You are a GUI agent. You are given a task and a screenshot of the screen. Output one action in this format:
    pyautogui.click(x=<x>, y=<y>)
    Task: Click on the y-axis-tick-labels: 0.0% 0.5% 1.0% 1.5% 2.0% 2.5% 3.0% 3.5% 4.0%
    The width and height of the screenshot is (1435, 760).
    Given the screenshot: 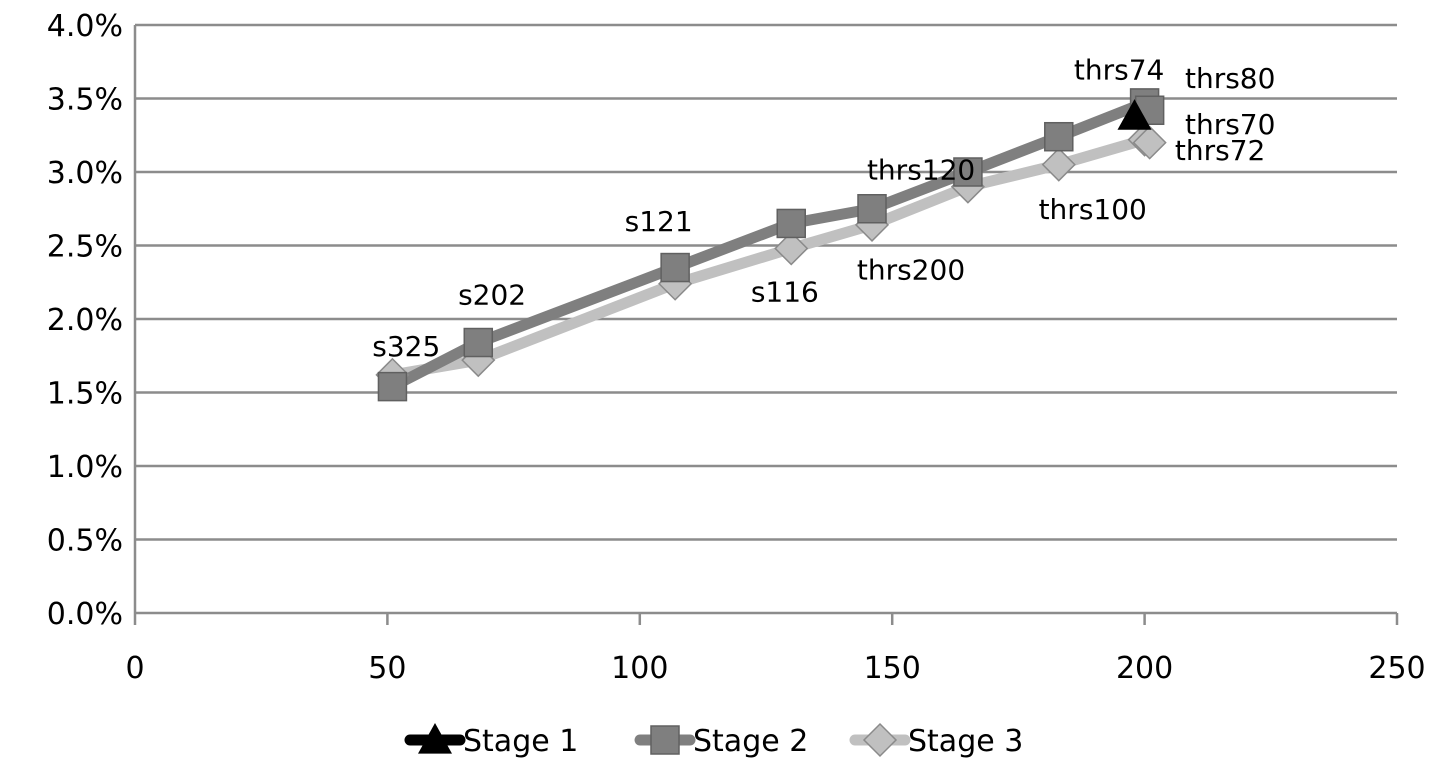 What is the action you would take?
    pyautogui.click(x=85, y=320)
    